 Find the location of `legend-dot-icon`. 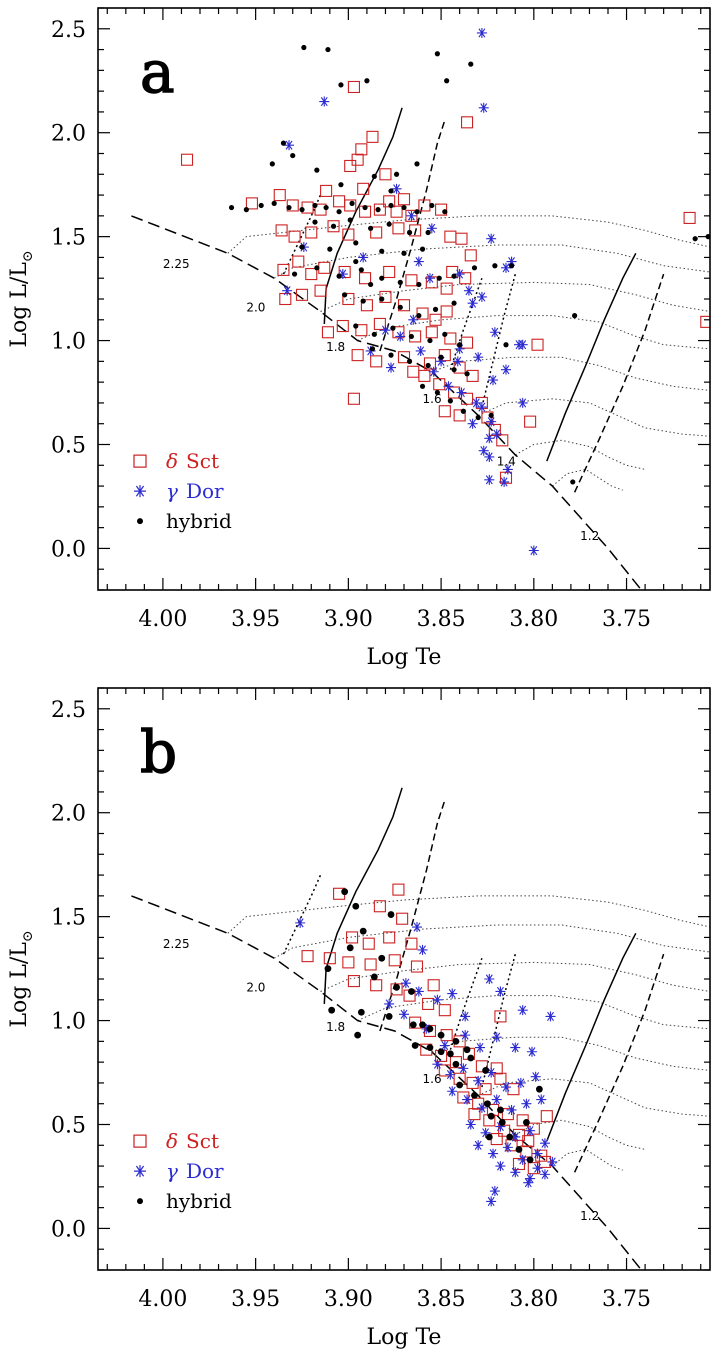

legend-dot-icon is located at coordinates (140, 1201).